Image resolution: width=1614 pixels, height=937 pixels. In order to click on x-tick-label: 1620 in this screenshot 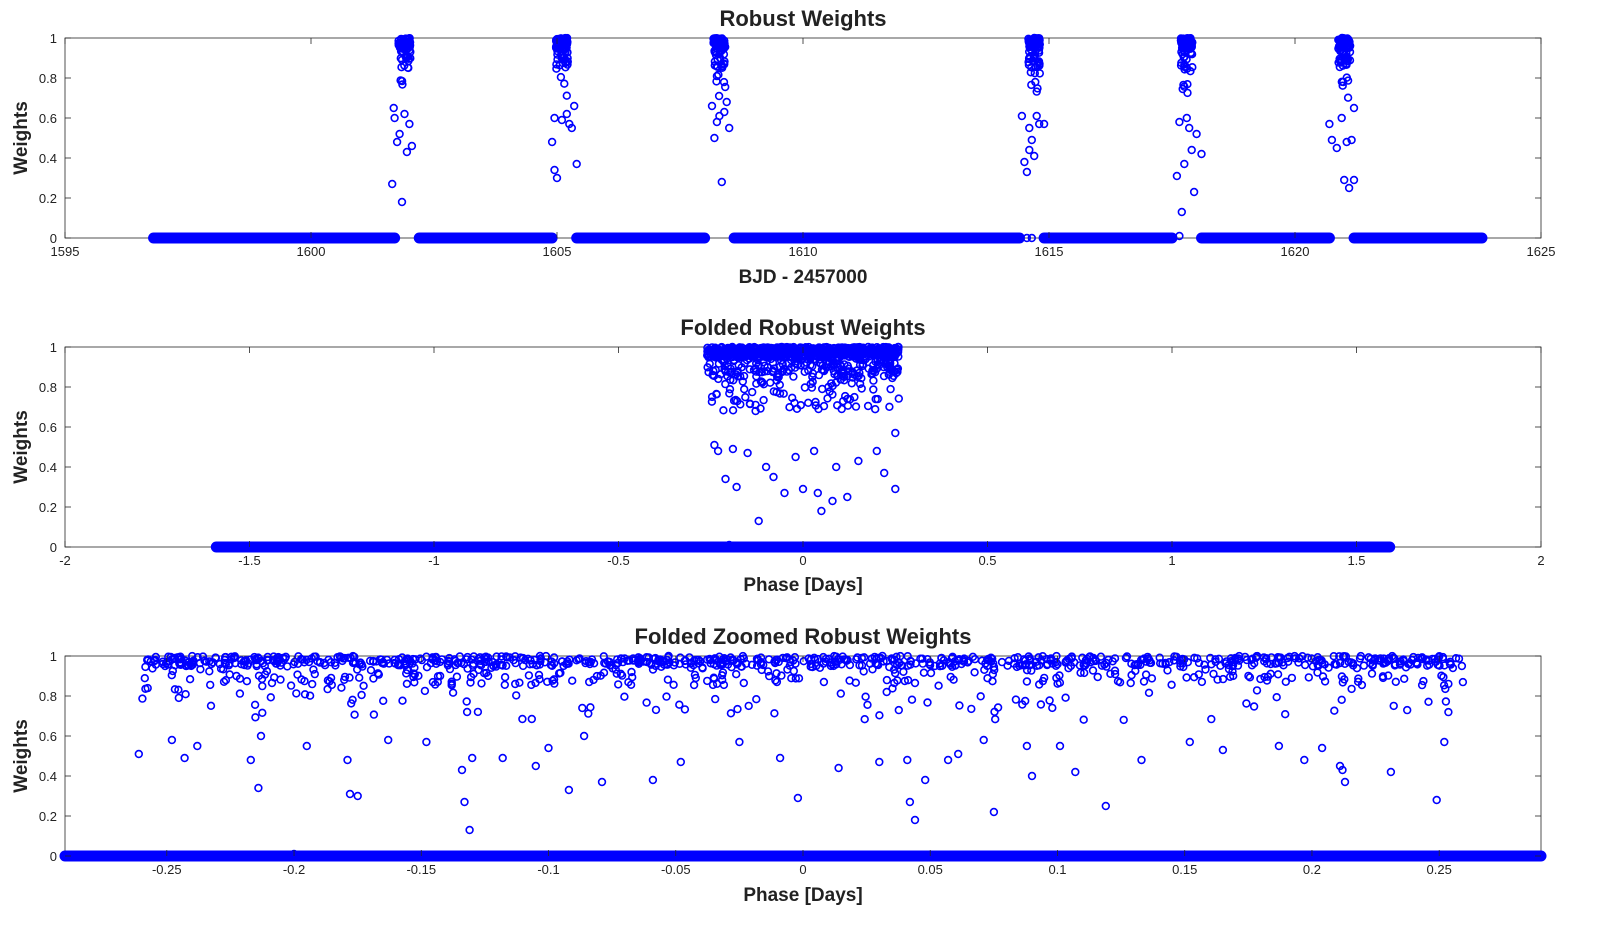, I will do `click(1295, 251)`.